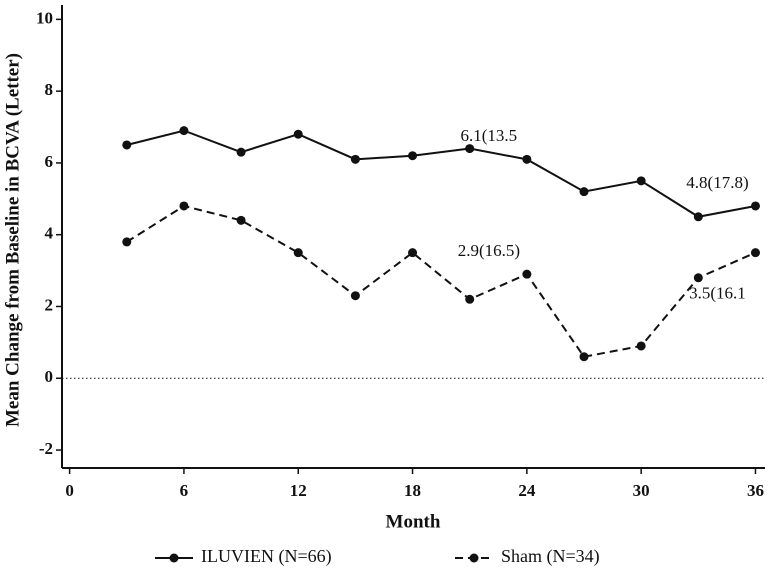 This screenshot has width=768, height=572. I want to click on annotation: 4.8(17.8), so click(717, 182).